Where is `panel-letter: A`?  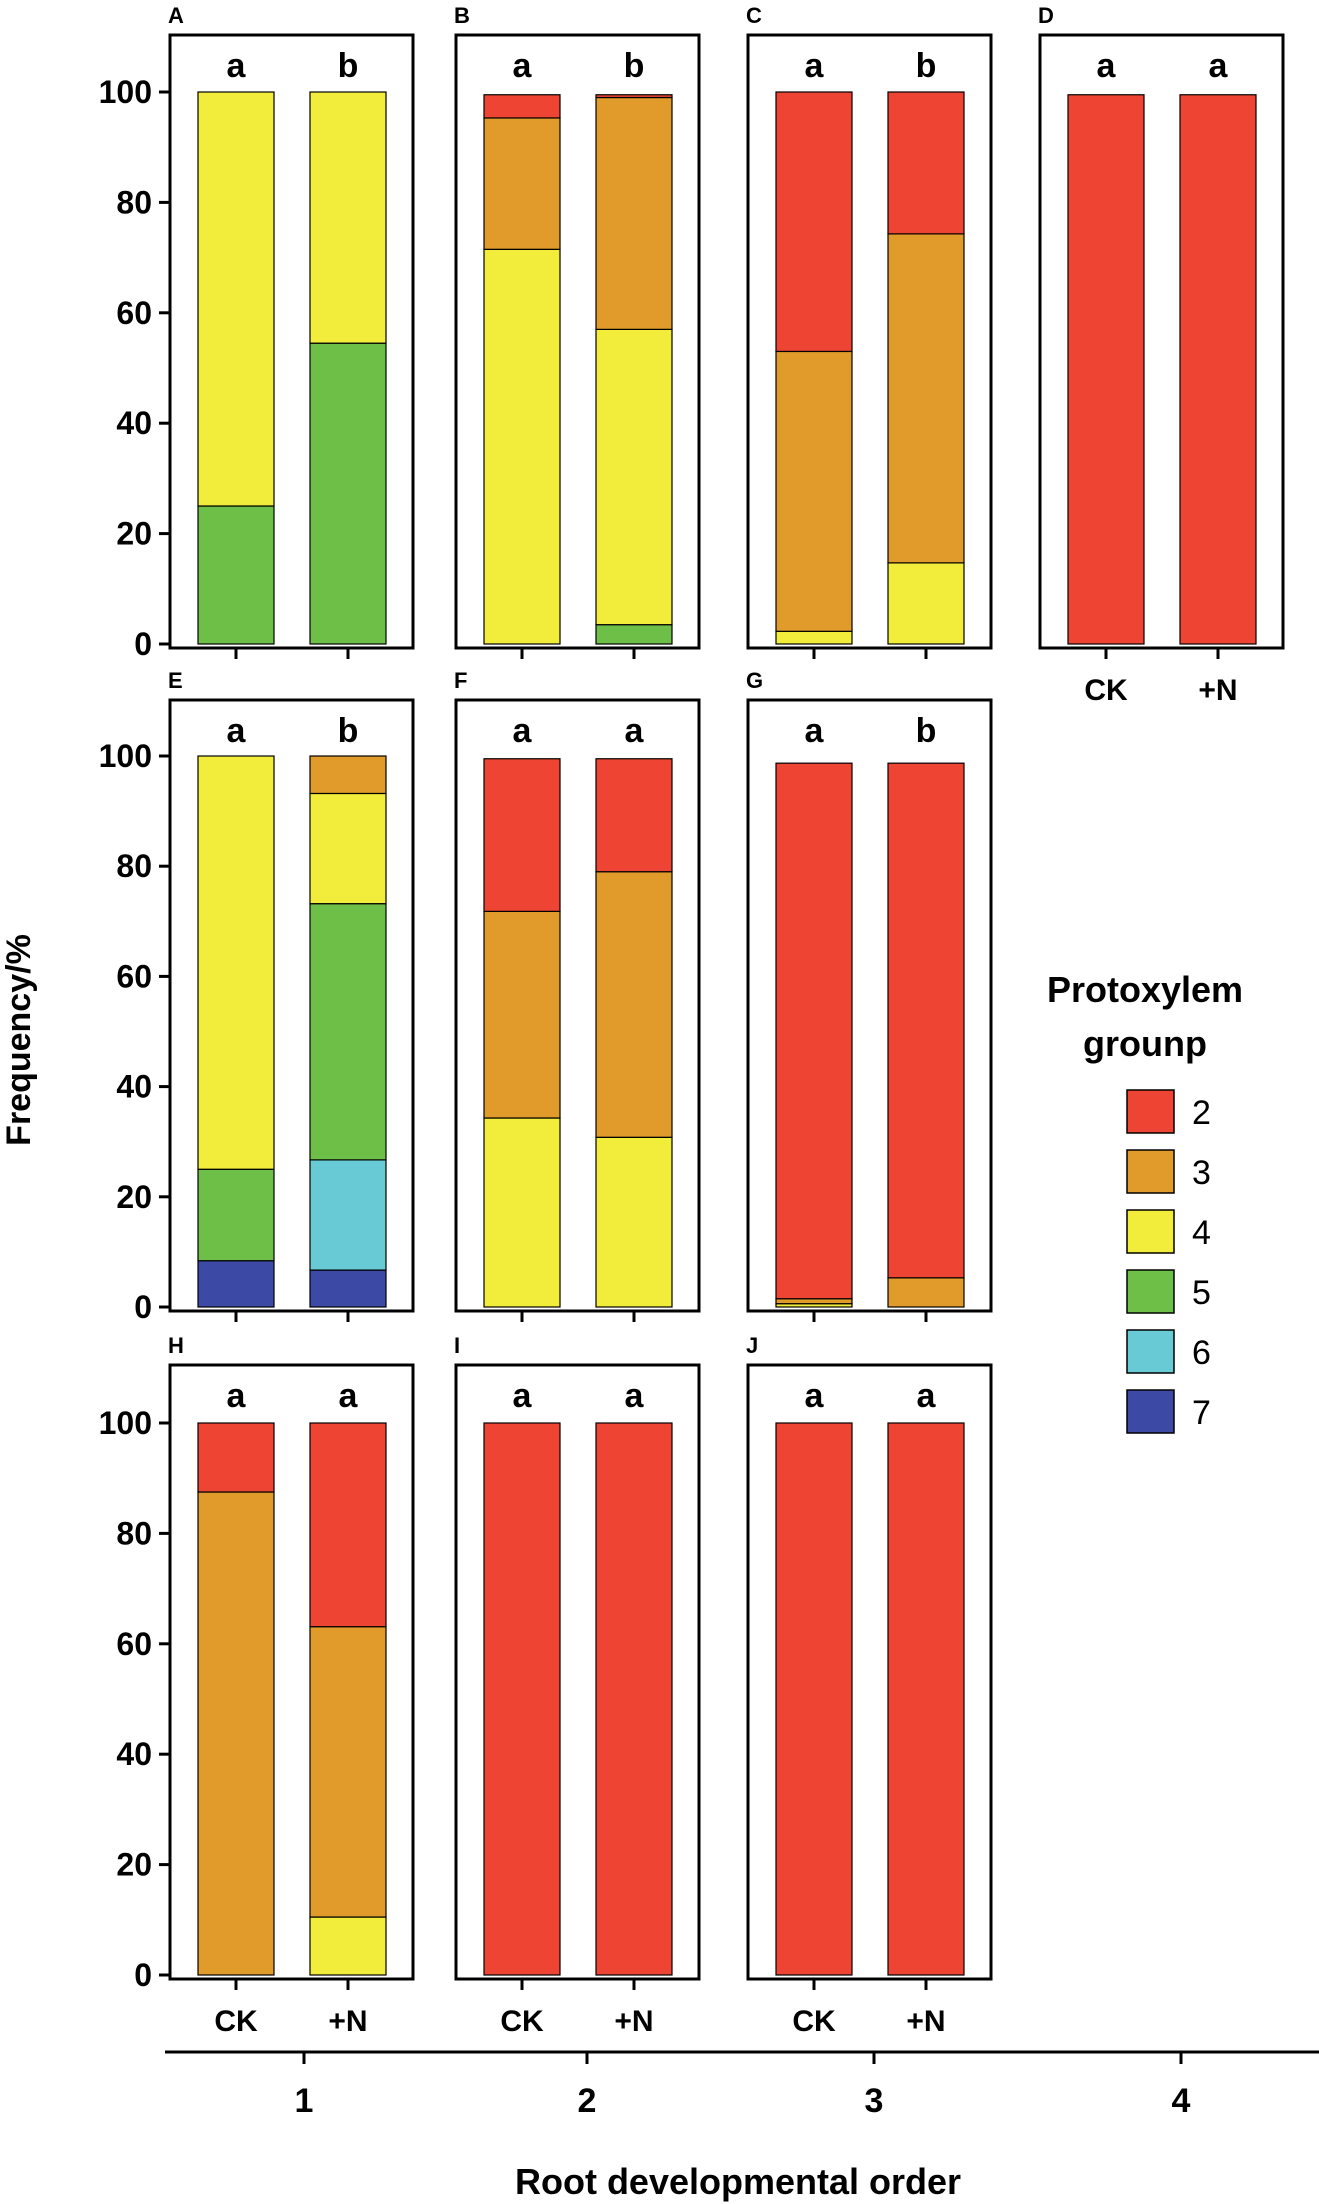
panel-letter: A is located at coordinates (176, 15).